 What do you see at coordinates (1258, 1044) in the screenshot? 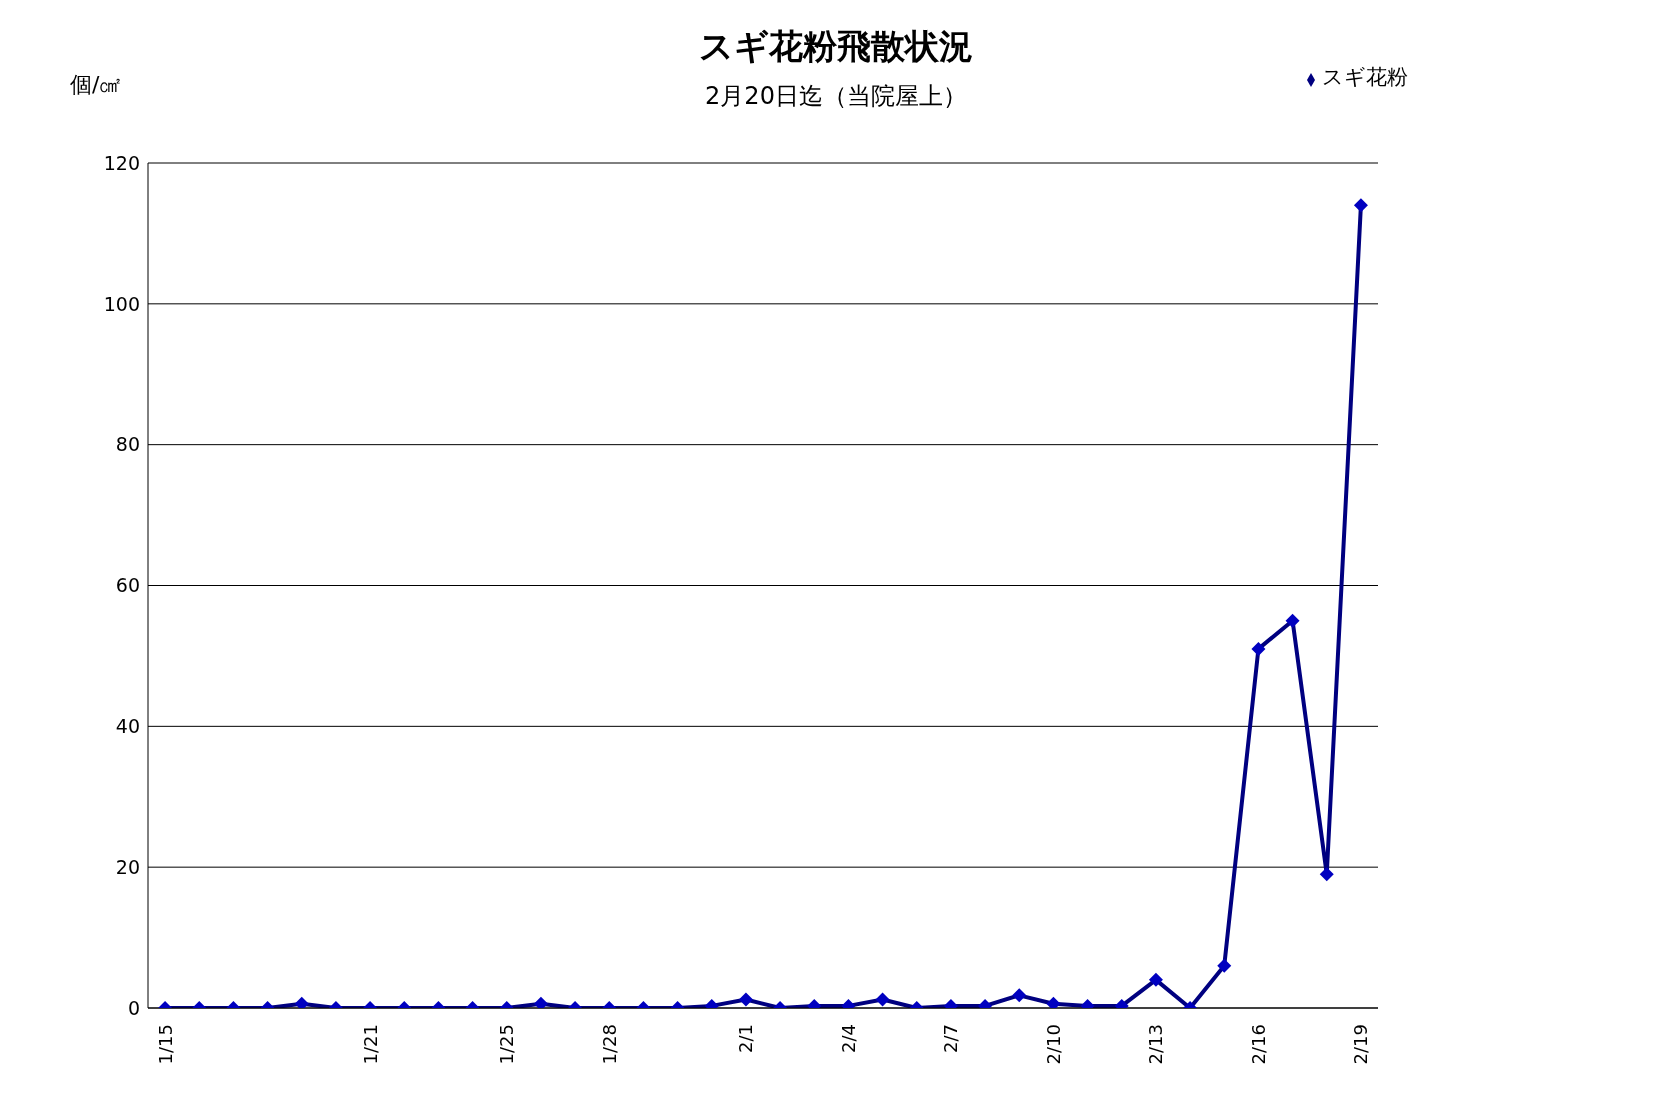
I see `x-tick-label: 2/16` at bounding box center [1258, 1044].